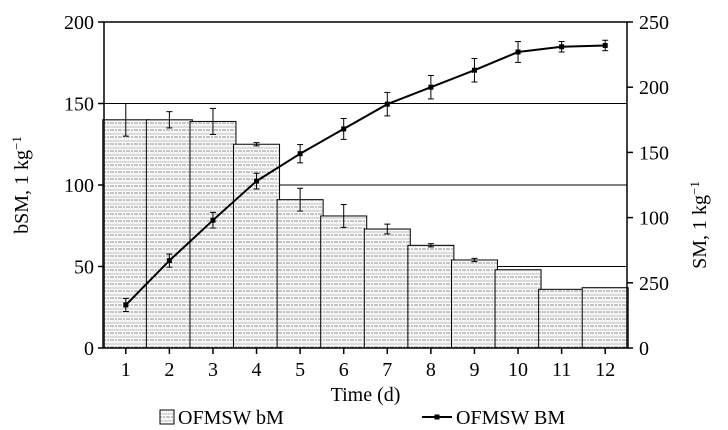  What do you see at coordinates (16, 143) in the screenshot?
I see `y-axis-label-left-sup: −1` at bounding box center [16, 143].